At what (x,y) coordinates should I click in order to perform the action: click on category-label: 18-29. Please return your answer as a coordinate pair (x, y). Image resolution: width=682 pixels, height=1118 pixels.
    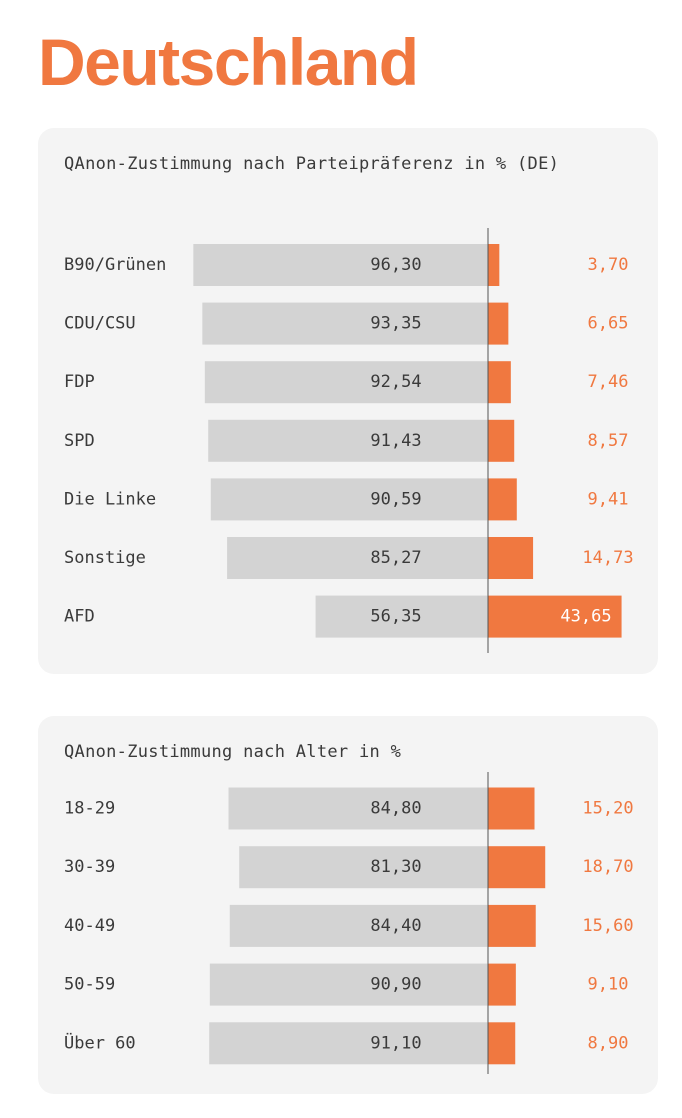
    Looking at the image, I should click on (89, 809).